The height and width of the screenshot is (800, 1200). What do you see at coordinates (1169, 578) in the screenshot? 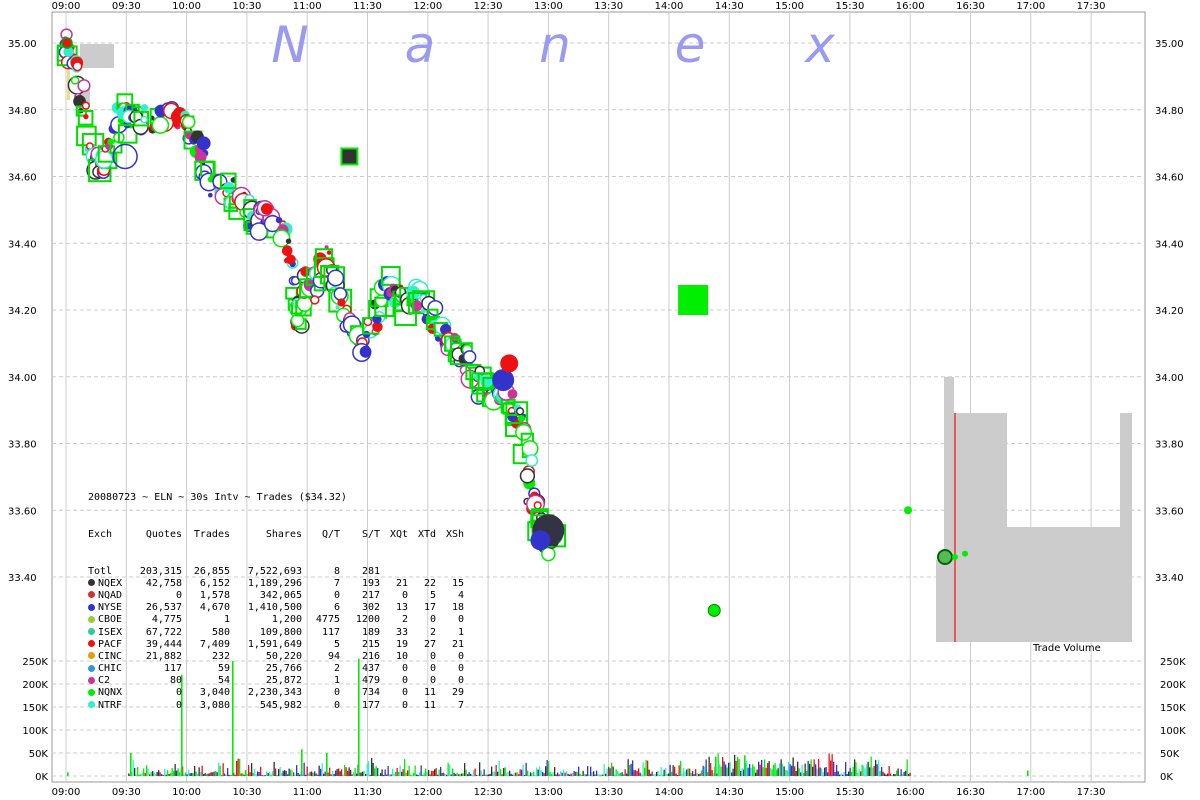
I see `price-tick-right: 33.40` at bounding box center [1169, 578].